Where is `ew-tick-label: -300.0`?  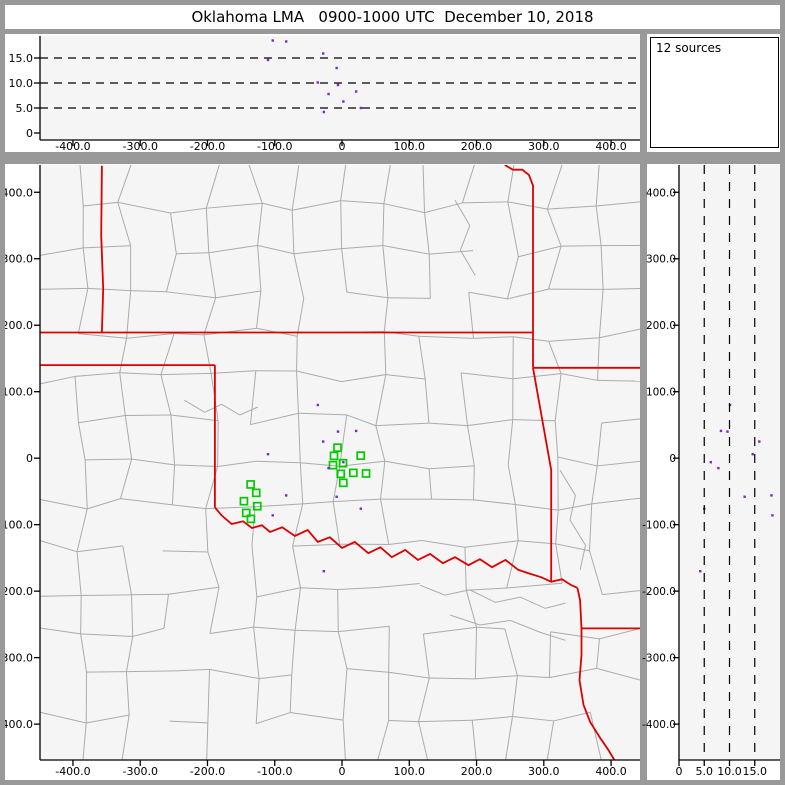
ew-tick-label: -300.0 is located at coordinates (139, 771).